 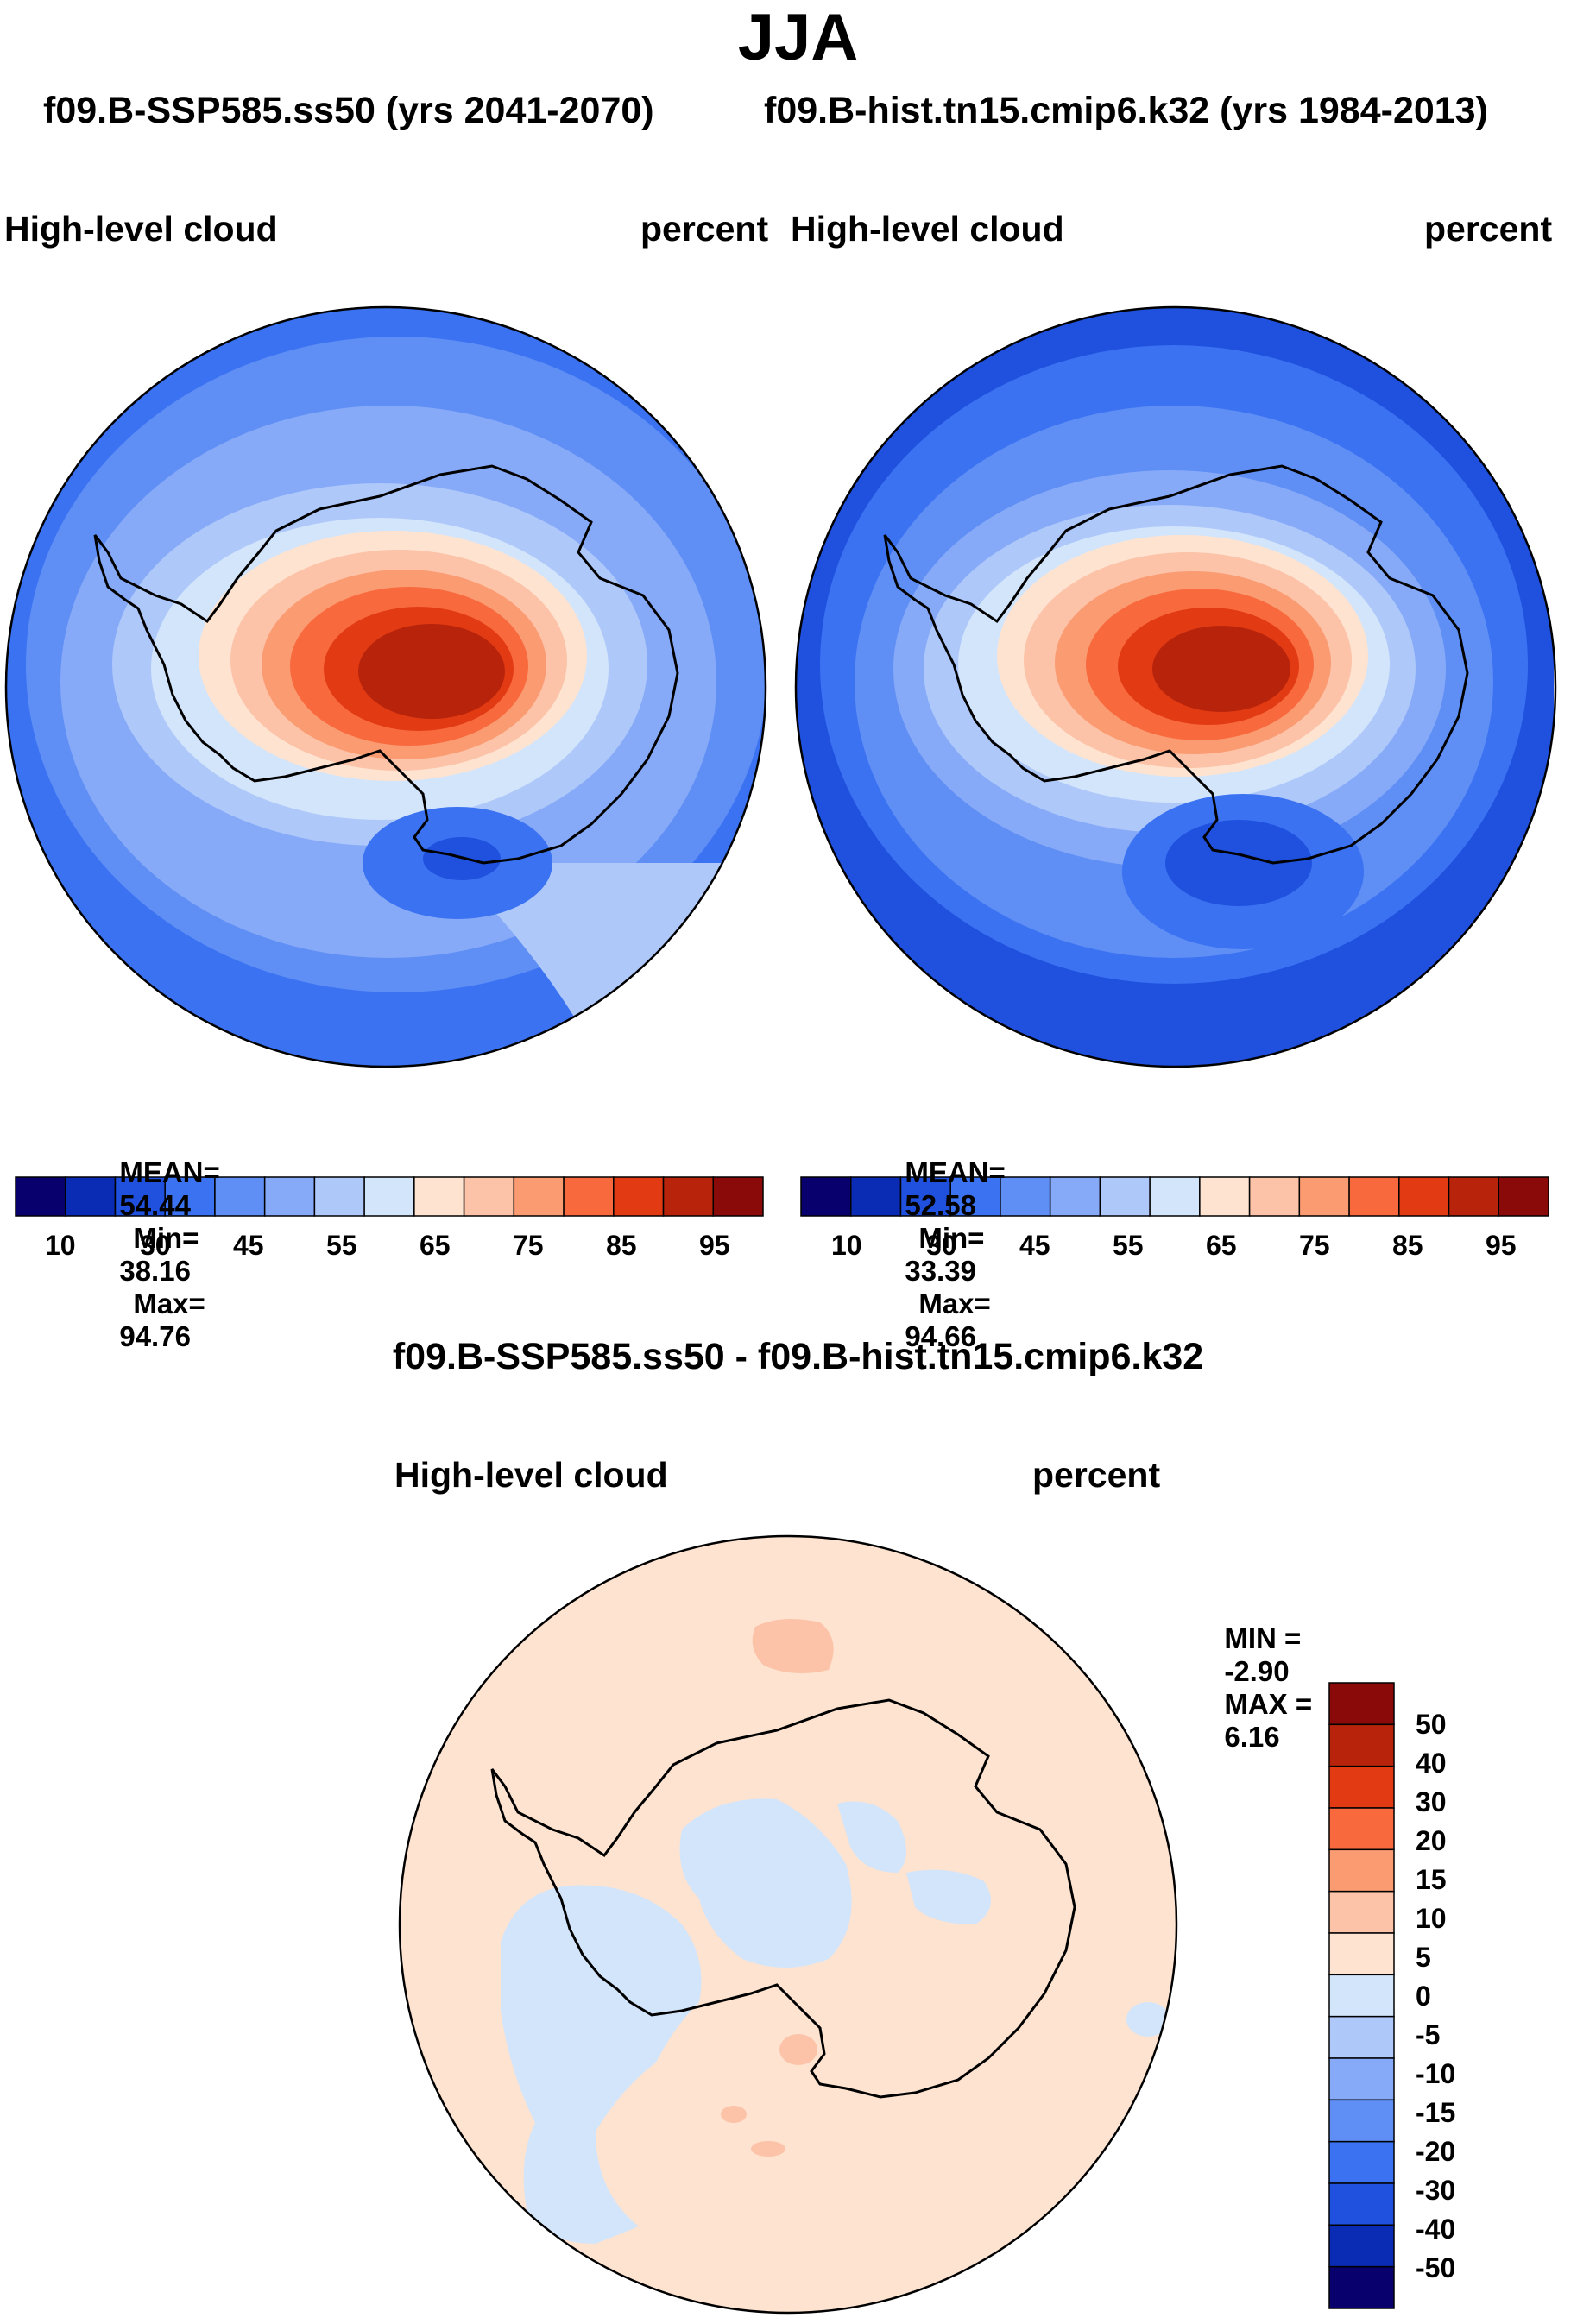 I want to click on cbar3-tick: -5, so click(x=1428, y=2034).